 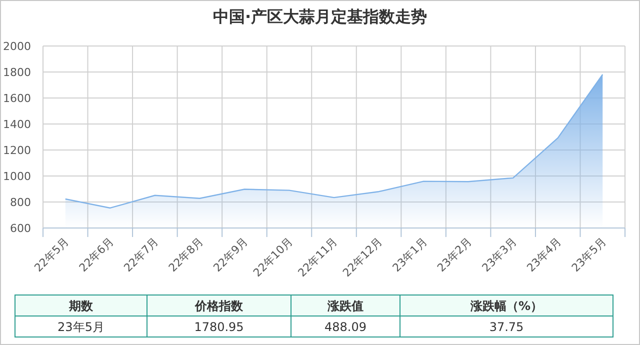 I want to click on y-tick-label: 800, so click(x=20, y=202).